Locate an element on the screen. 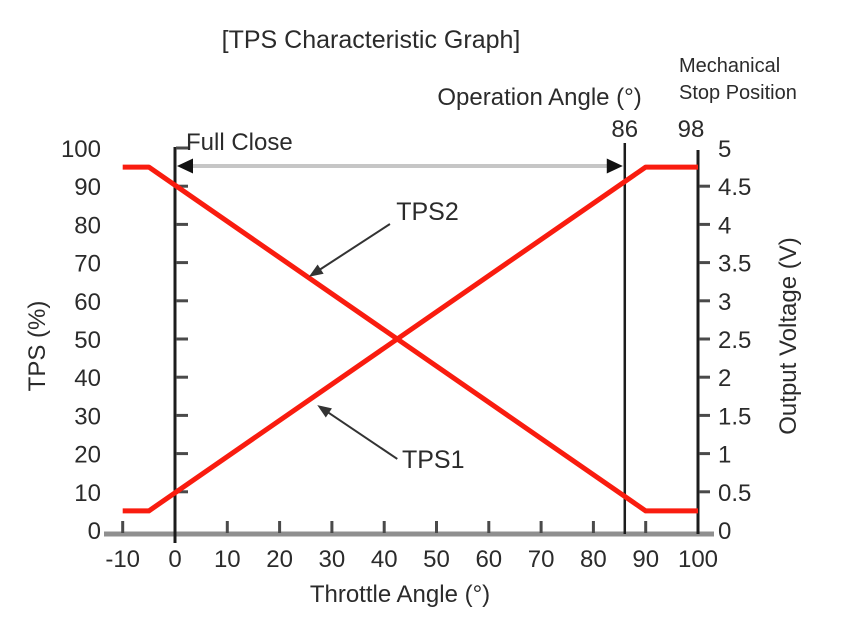  y-right-axis-title: Output Voltage (V) is located at coordinates (788, 335).